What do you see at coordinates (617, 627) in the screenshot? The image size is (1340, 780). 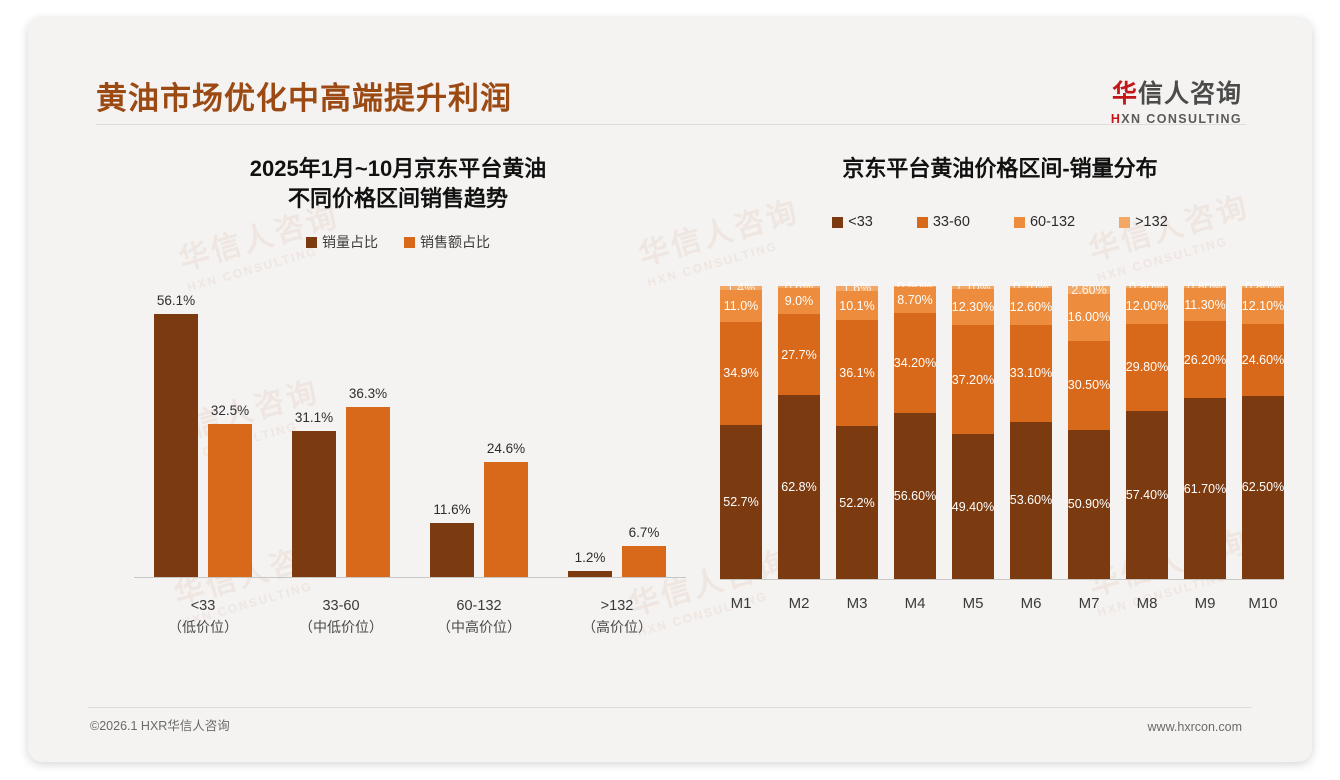 I see `x-axis-sublabel: （高价位）` at bounding box center [617, 627].